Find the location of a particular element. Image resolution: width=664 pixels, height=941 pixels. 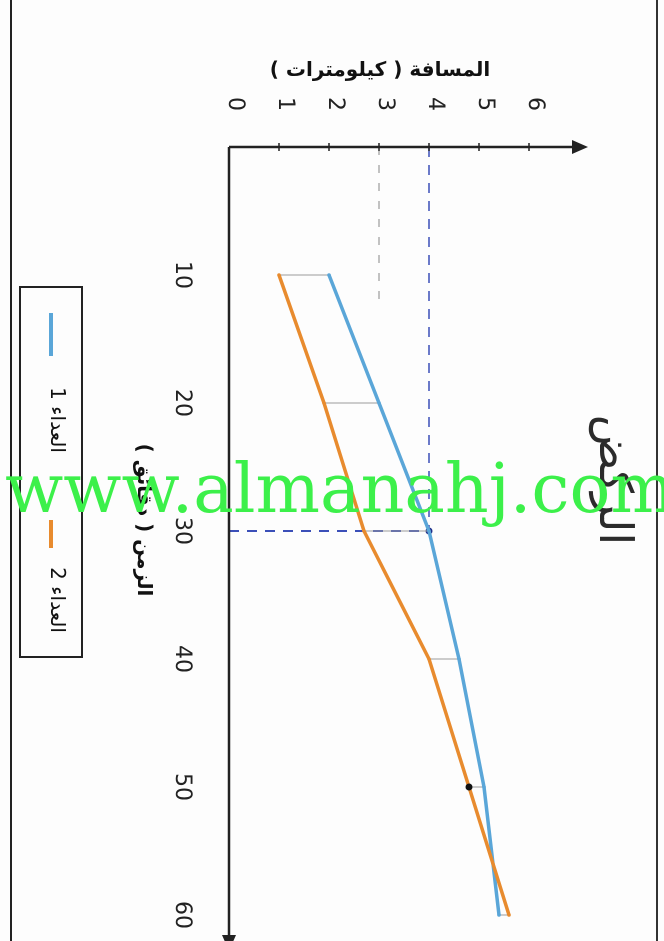

marked-point is located at coordinates (469, 787).